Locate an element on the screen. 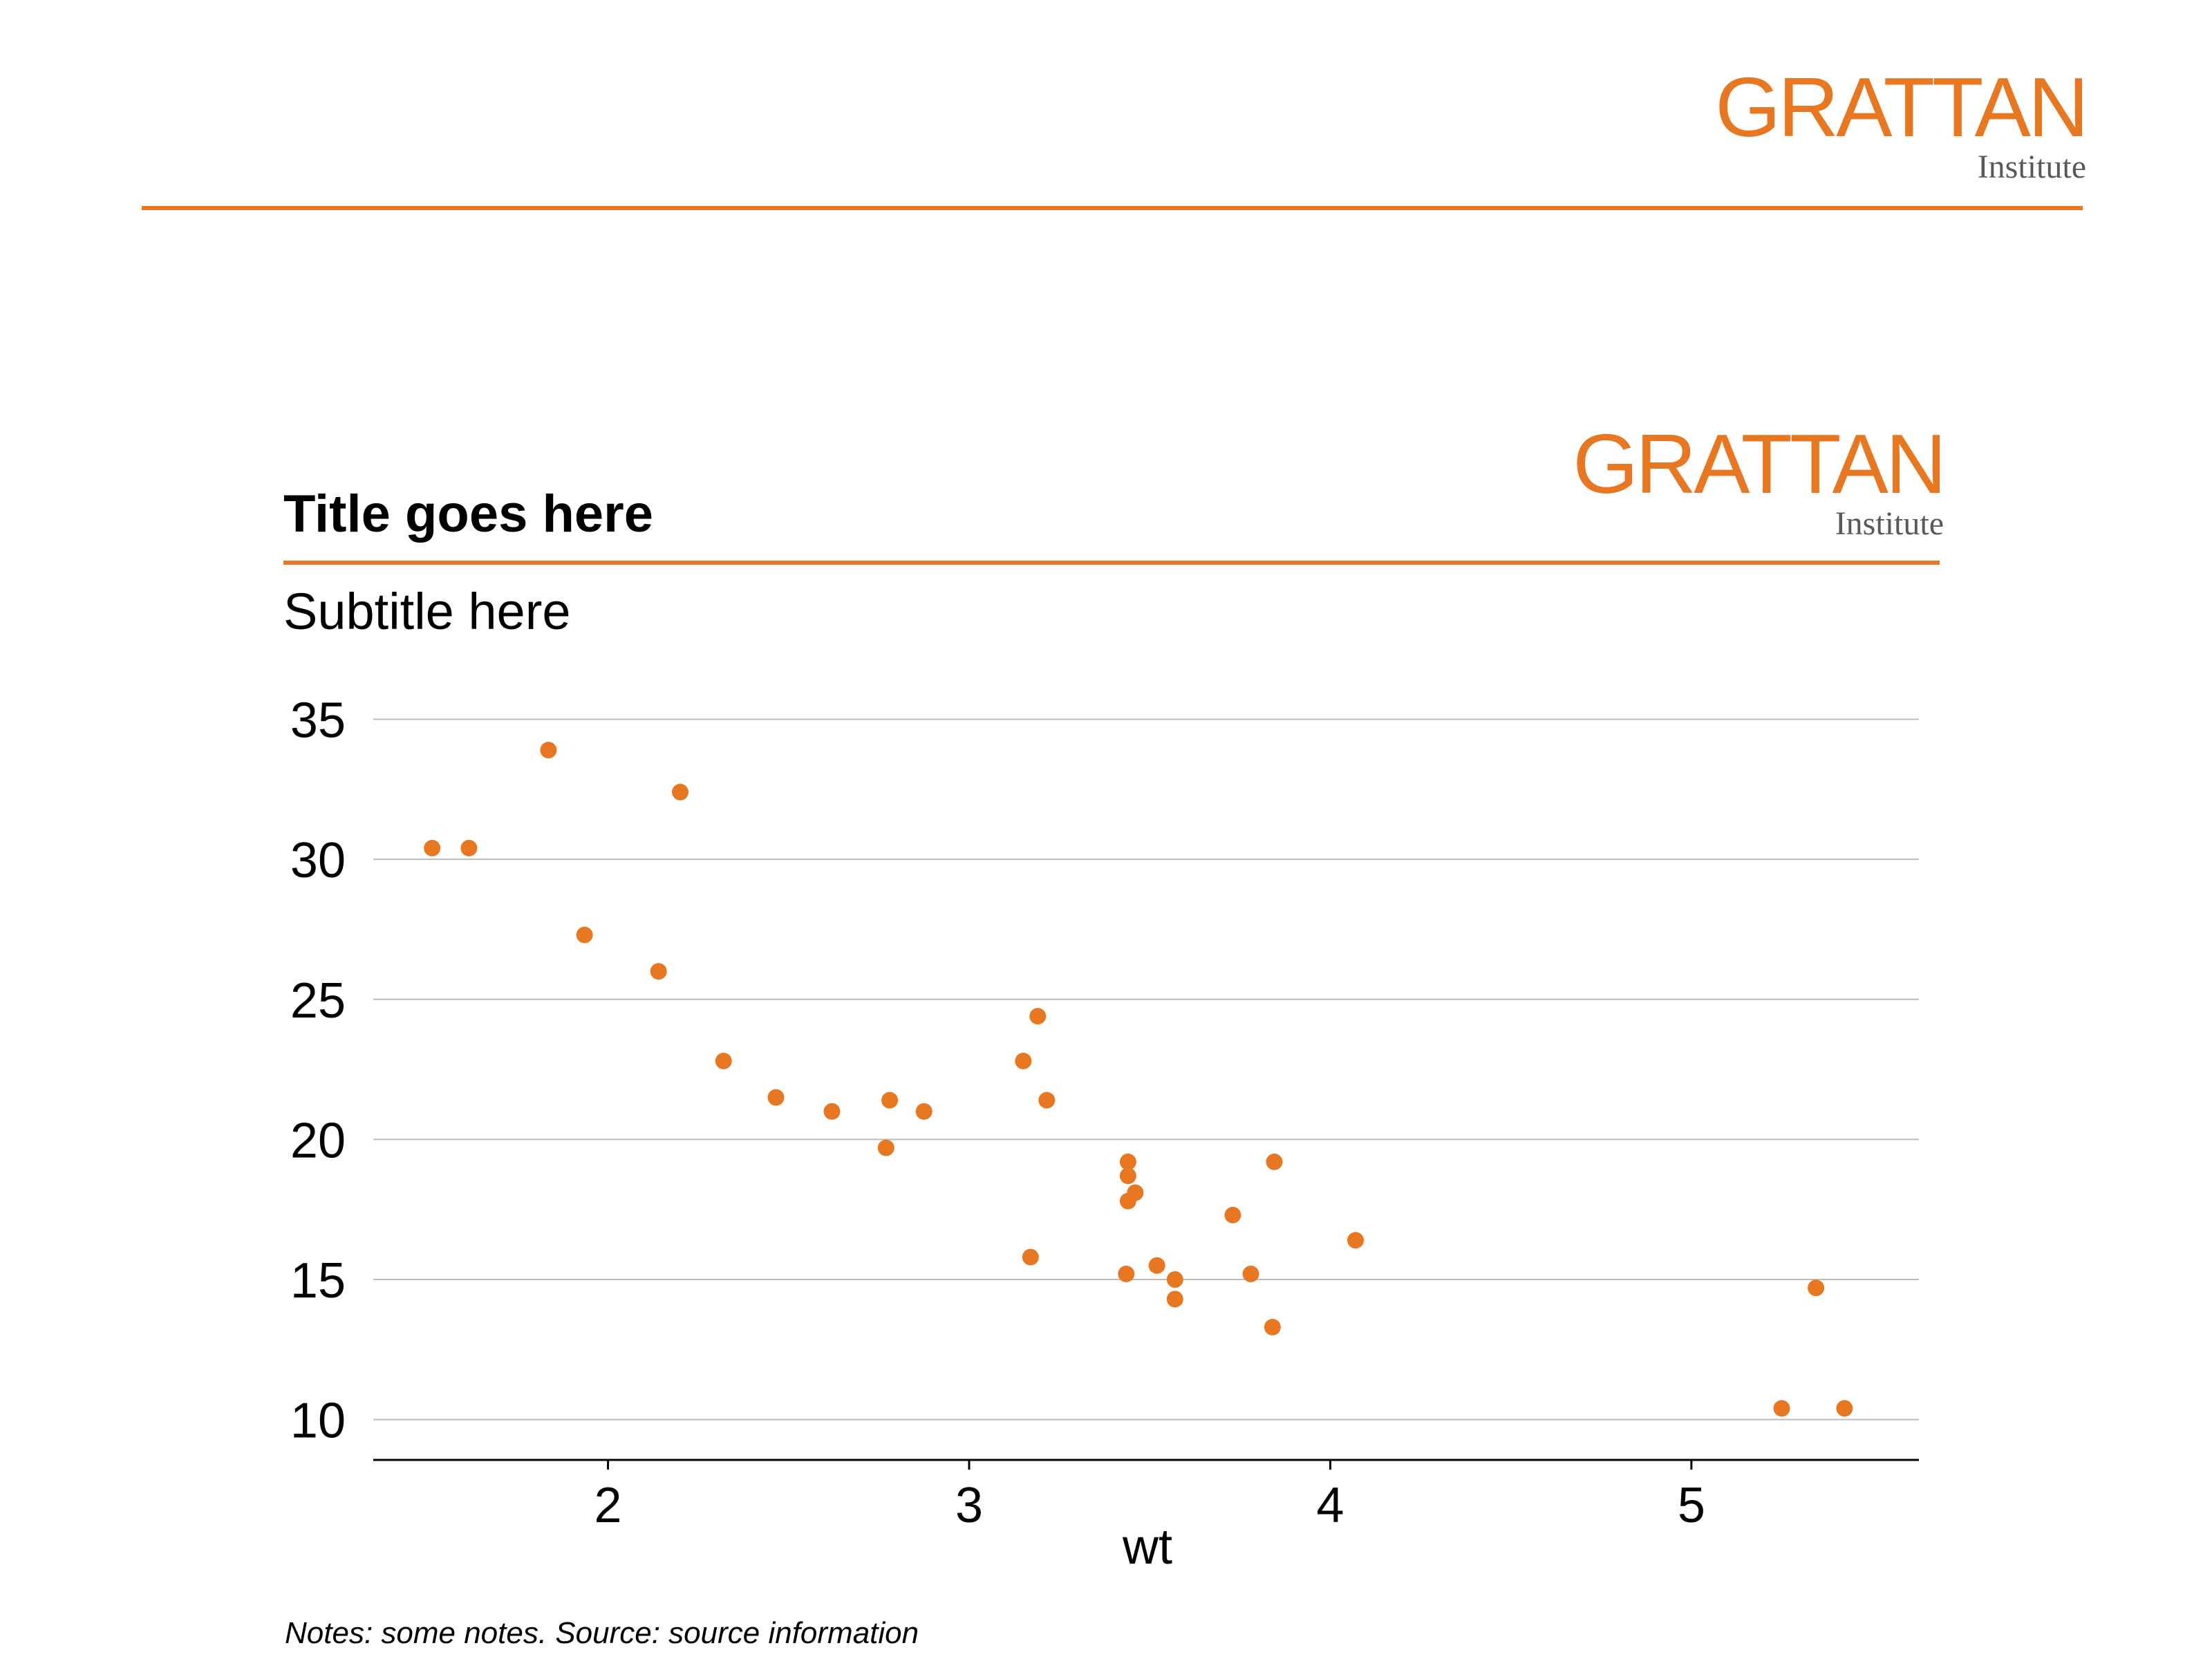 This screenshot has height=1659, width=2212. y-tick-label: 10 is located at coordinates (318, 1422).